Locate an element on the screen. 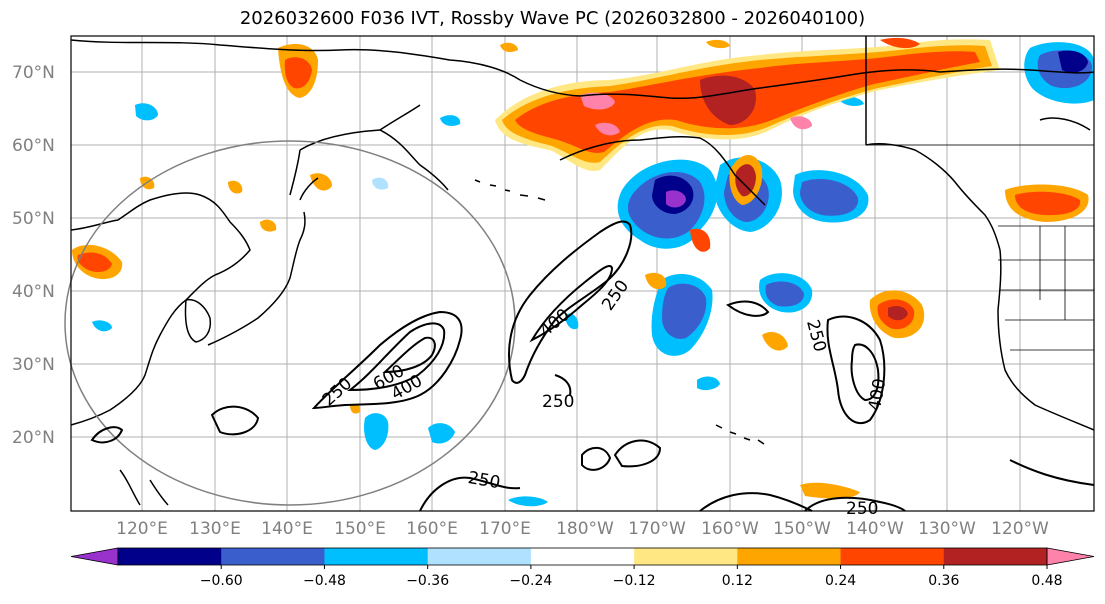 This screenshot has height=604, width=1105. lon-label: 170°E is located at coordinates (505, 529).